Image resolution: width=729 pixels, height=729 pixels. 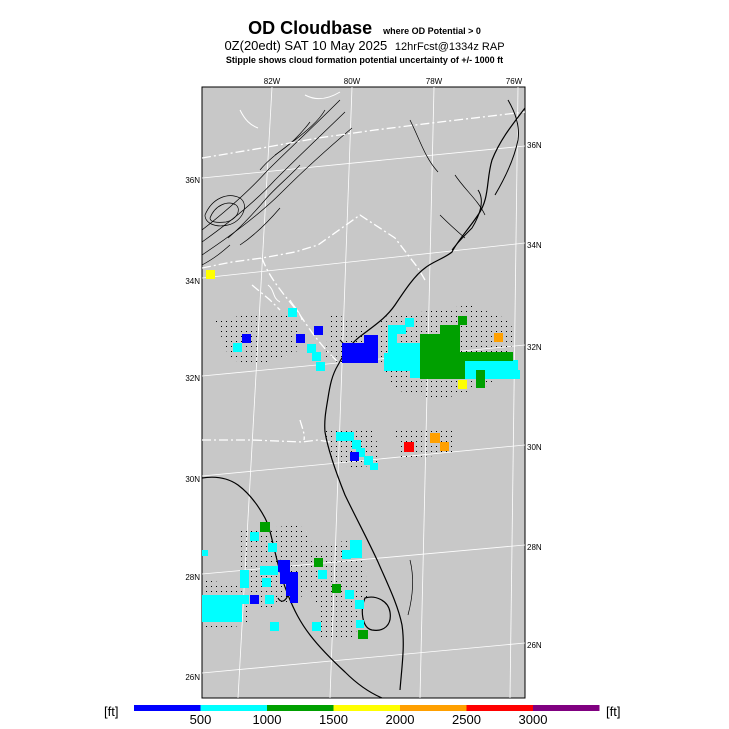 I want to click on colorbar-swatch-blue, so click(x=167, y=708).